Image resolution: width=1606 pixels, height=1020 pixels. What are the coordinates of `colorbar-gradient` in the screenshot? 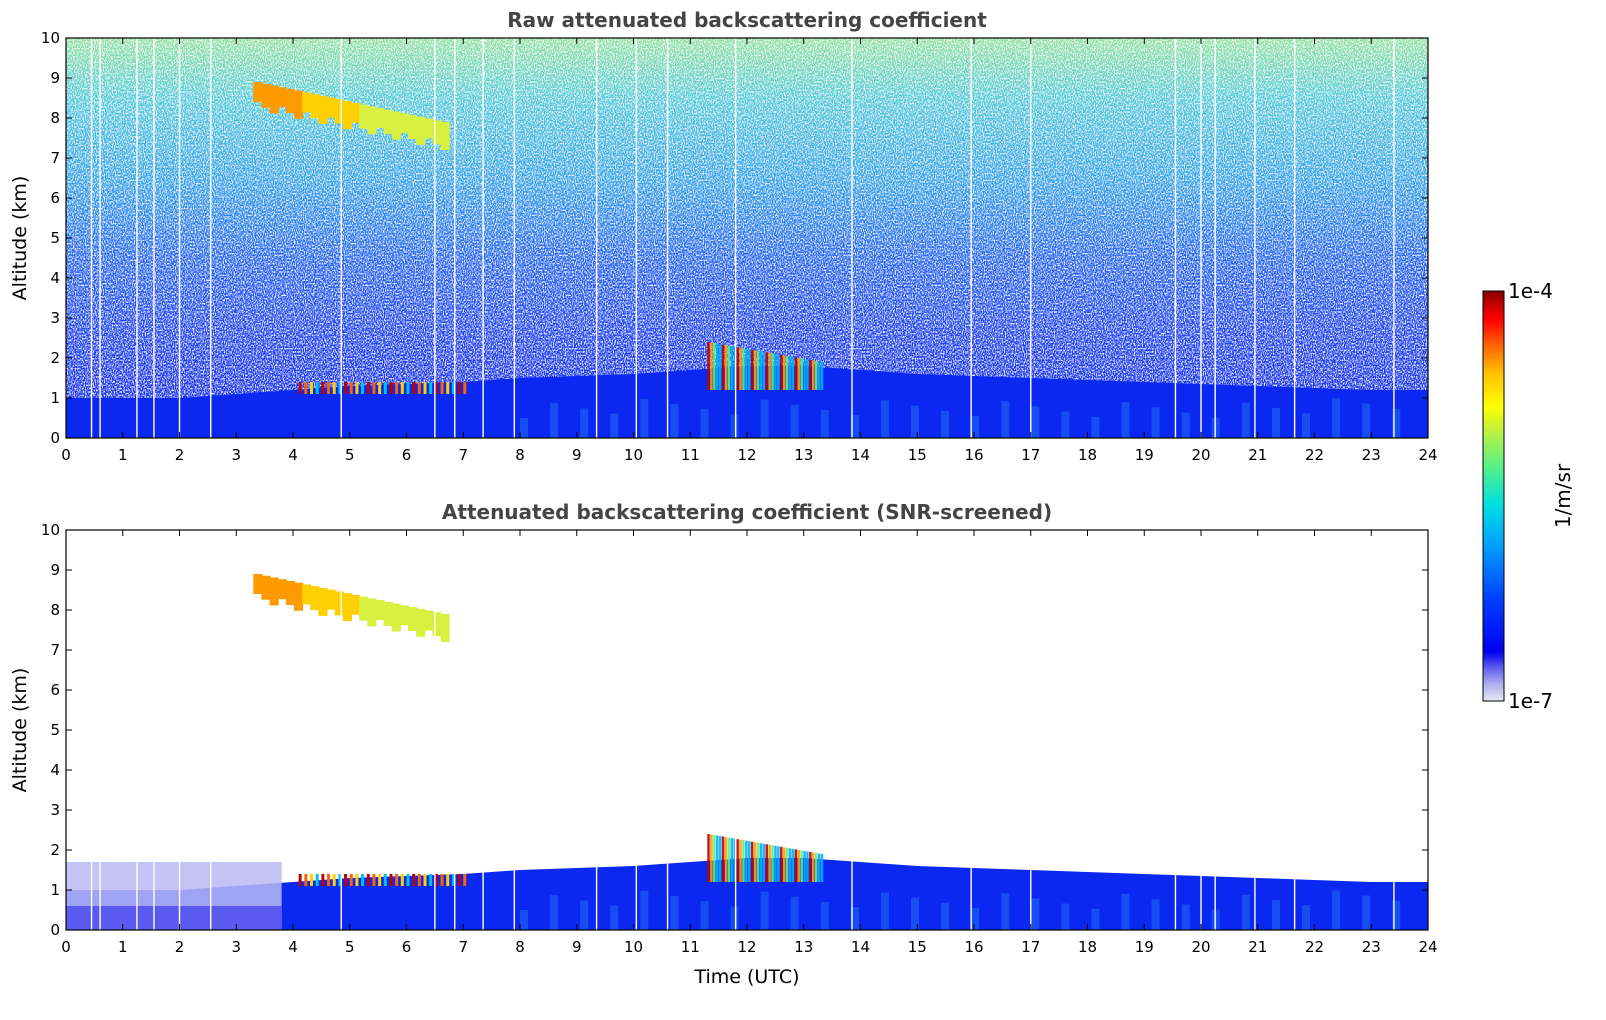 It's located at (1493, 496).